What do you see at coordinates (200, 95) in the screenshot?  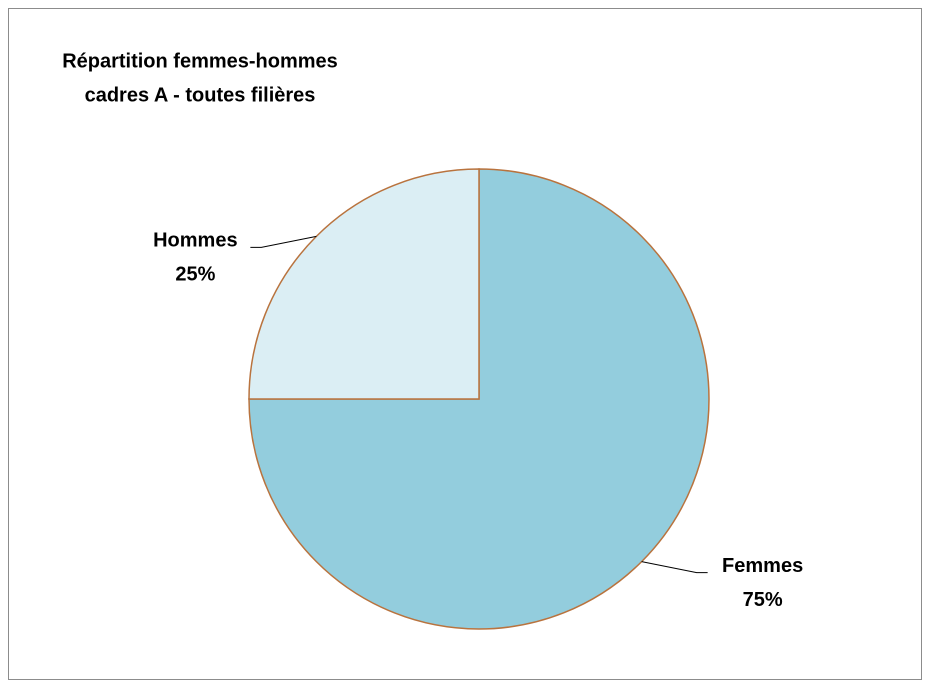 I see `chart-title: cadres A - toutes filières` at bounding box center [200, 95].